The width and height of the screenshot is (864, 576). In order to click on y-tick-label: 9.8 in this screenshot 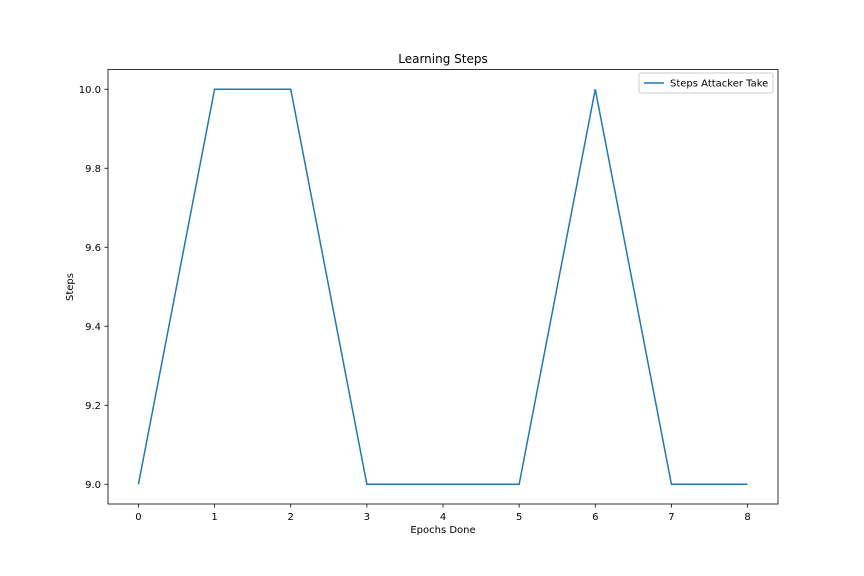, I will do `click(93, 169)`.